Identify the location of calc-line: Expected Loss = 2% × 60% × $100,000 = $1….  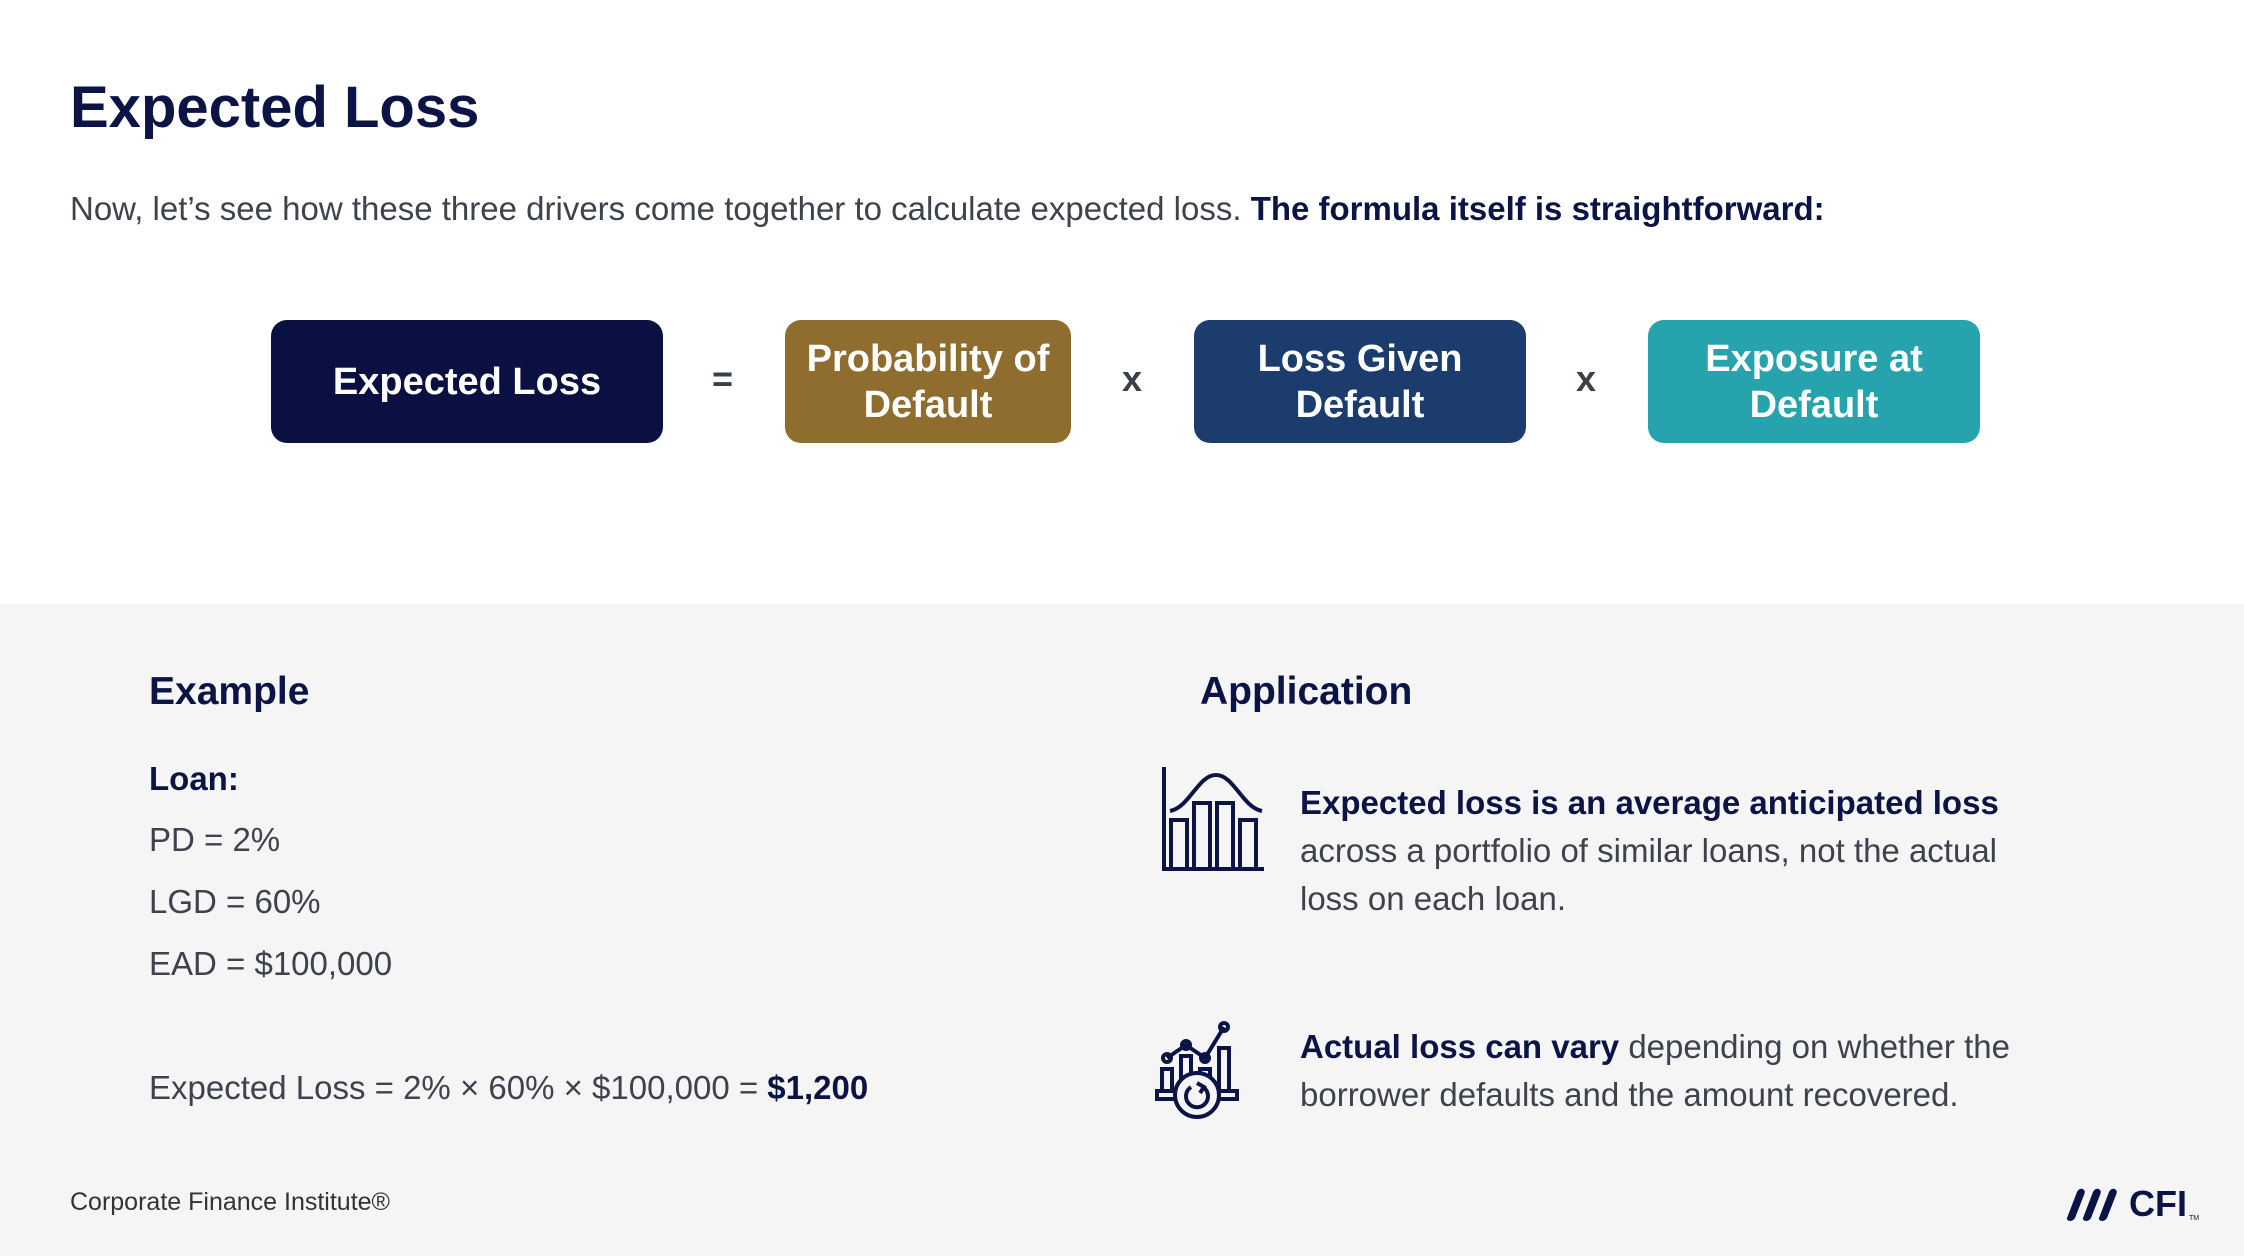
(508, 1088).